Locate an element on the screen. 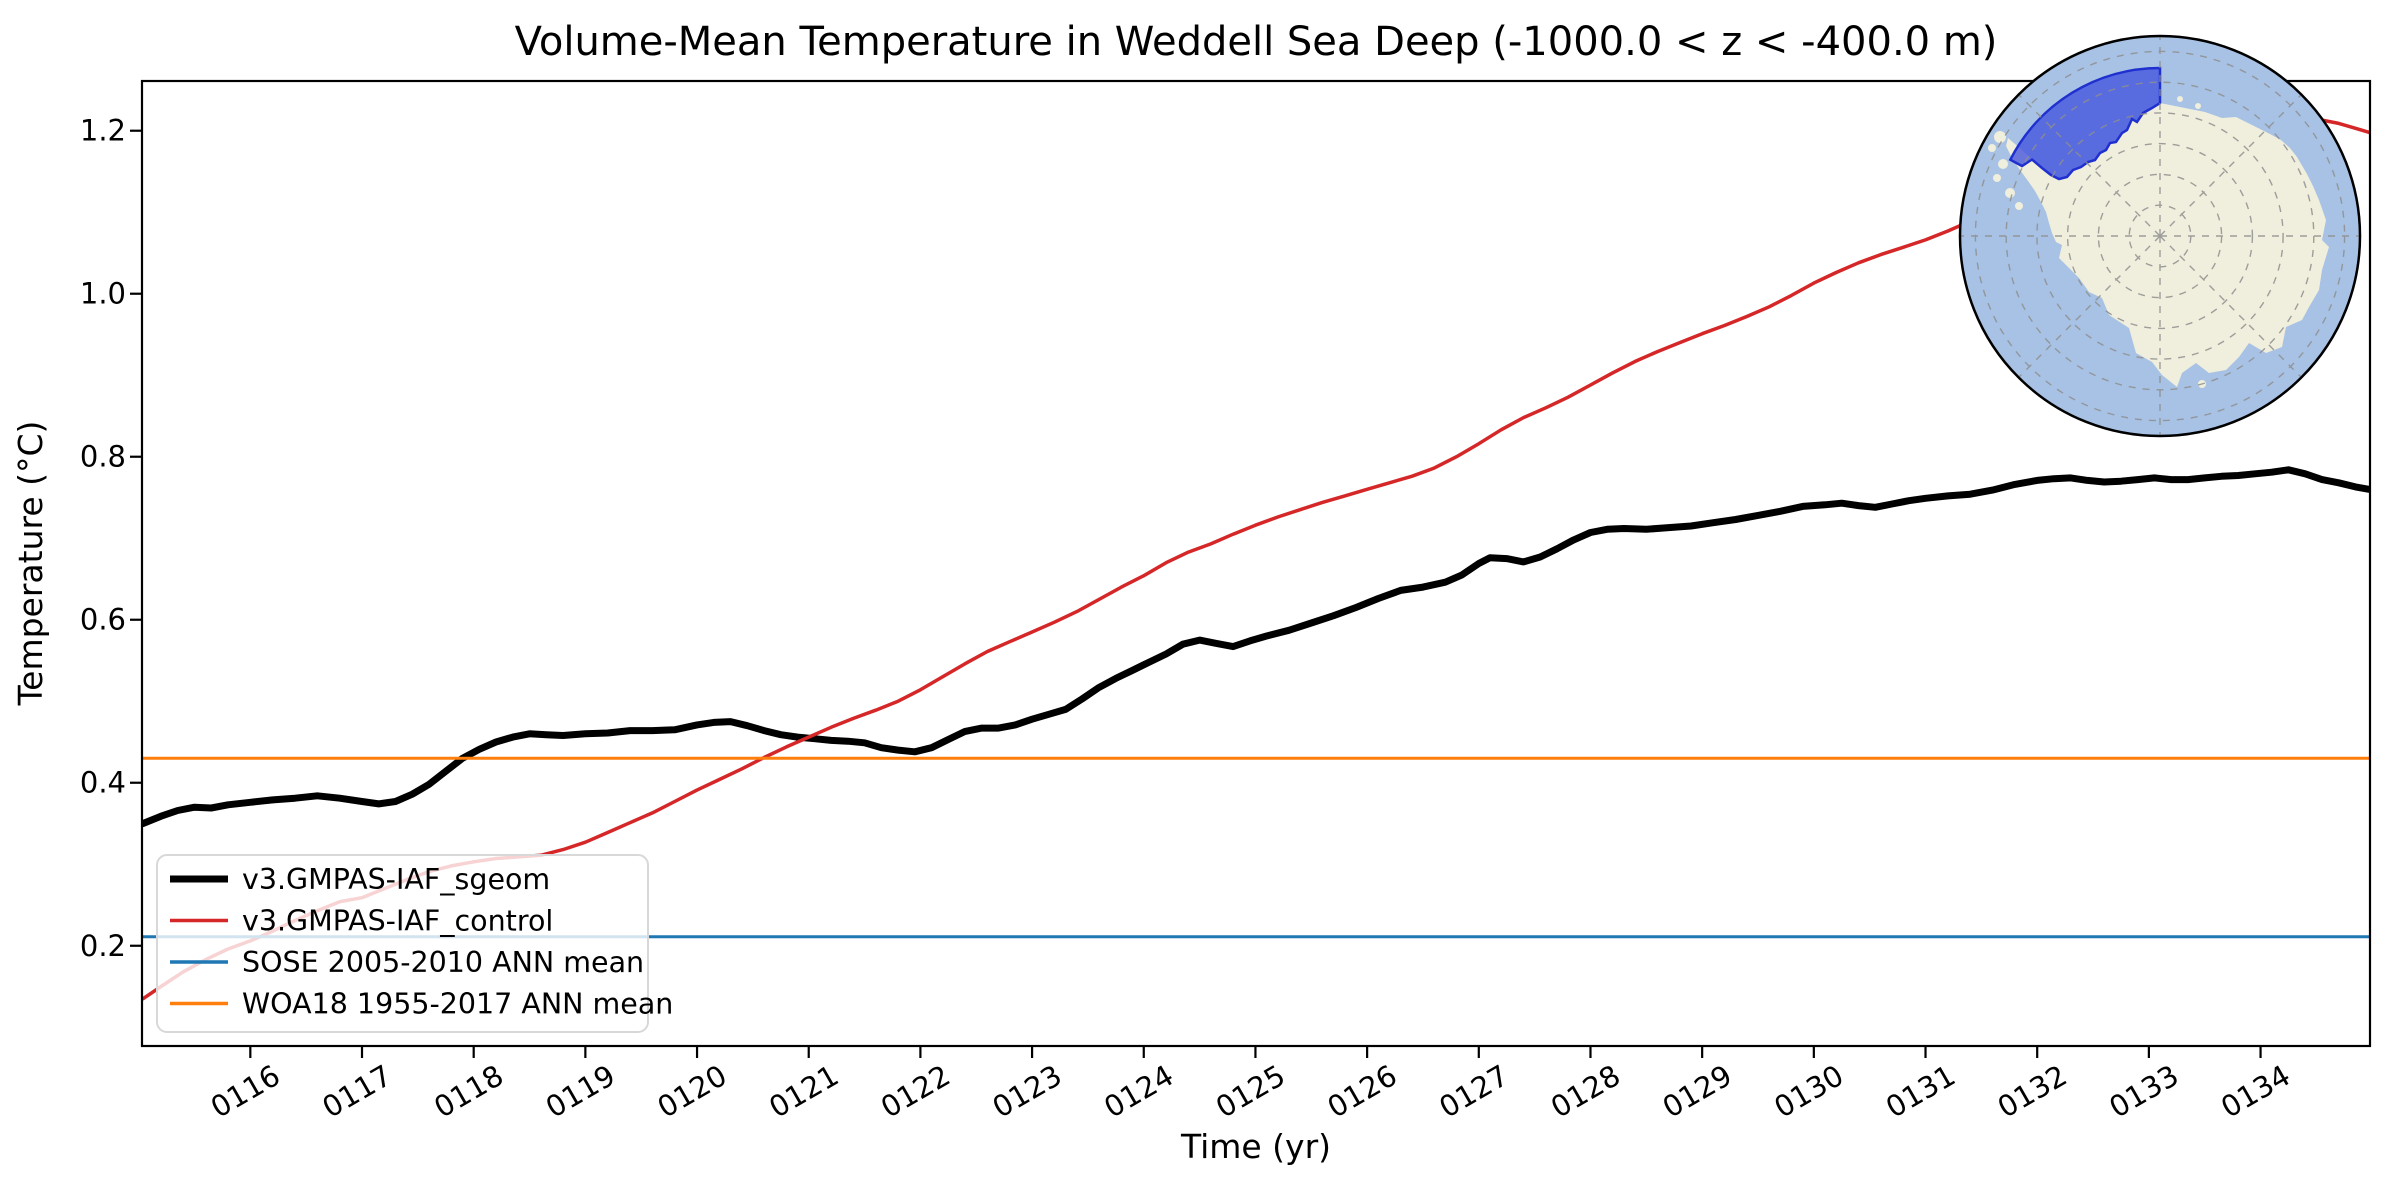 The height and width of the screenshot is (1204, 2400). y-tick-label: 0.2 is located at coordinates (103, 946).